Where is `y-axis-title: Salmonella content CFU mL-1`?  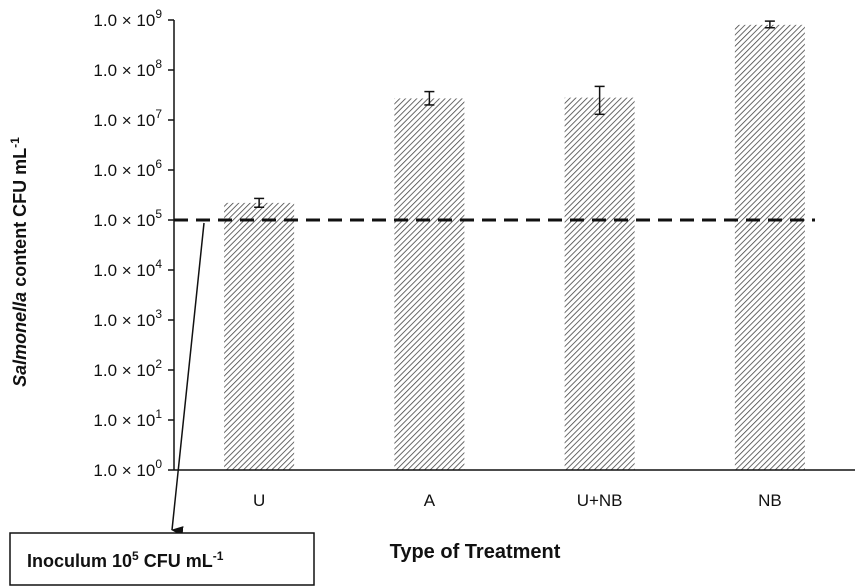
y-axis-title: Salmonella content CFU mL-1 is located at coordinates (19, 262).